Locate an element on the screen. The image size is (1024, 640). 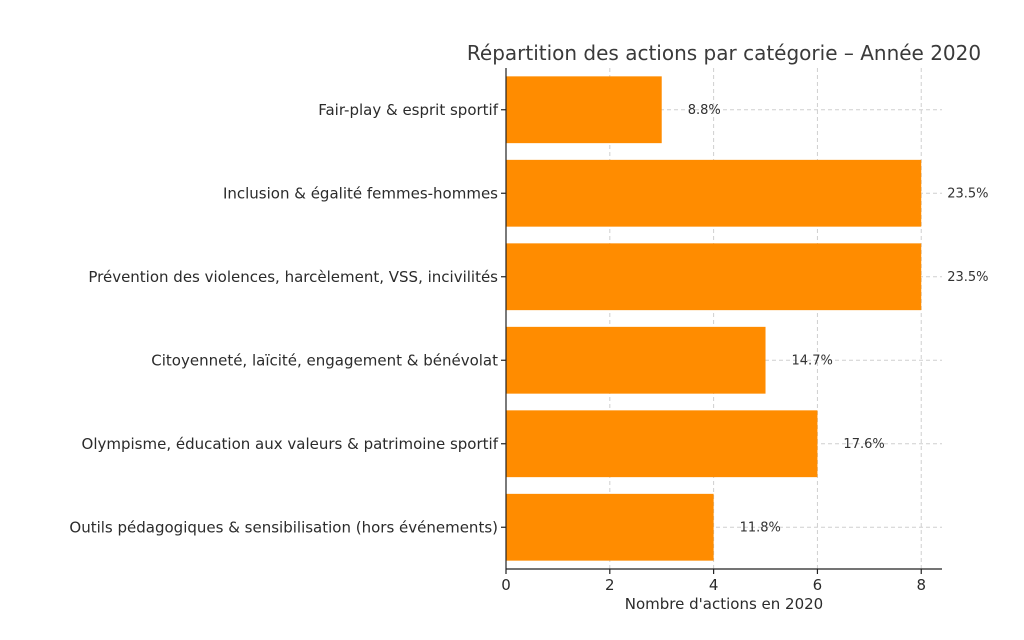
x-tick-label: 6 is located at coordinates (818, 585).